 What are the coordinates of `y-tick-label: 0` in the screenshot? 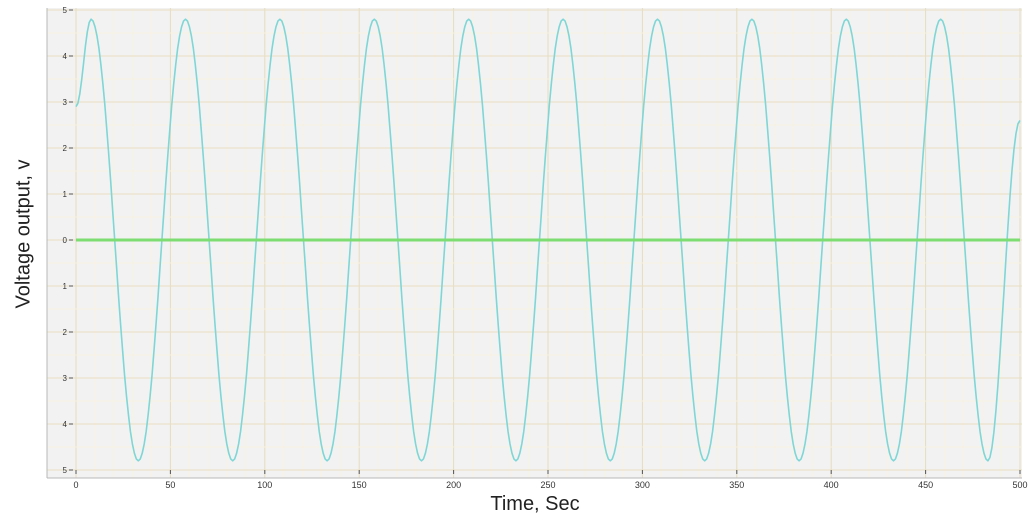 It's located at (65, 240).